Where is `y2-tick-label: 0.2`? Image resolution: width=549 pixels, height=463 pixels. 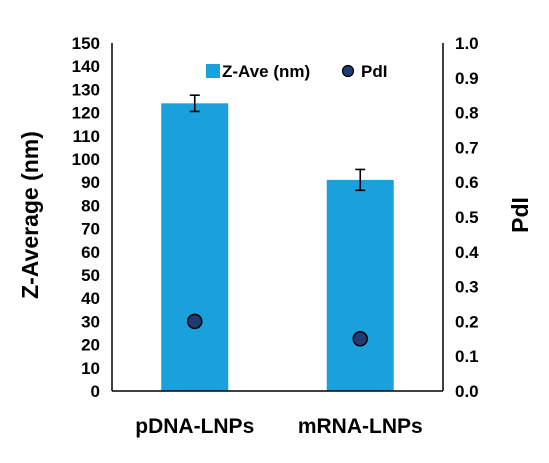
y2-tick-label: 0.2 is located at coordinates (467, 321).